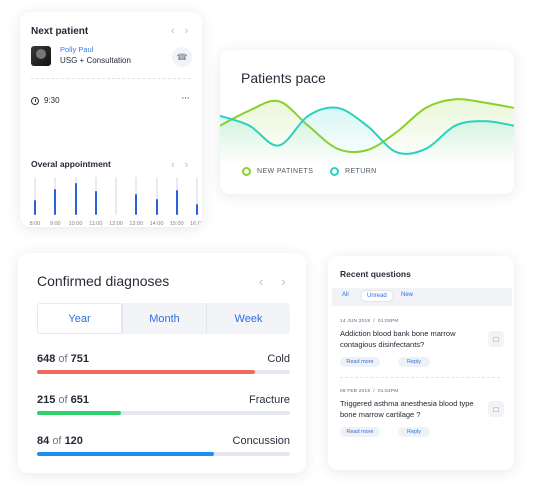 The image size is (533, 487). What do you see at coordinates (248, 318) in the screenshot?
I see `tab-week: Week` at bounding box center [248, 318].